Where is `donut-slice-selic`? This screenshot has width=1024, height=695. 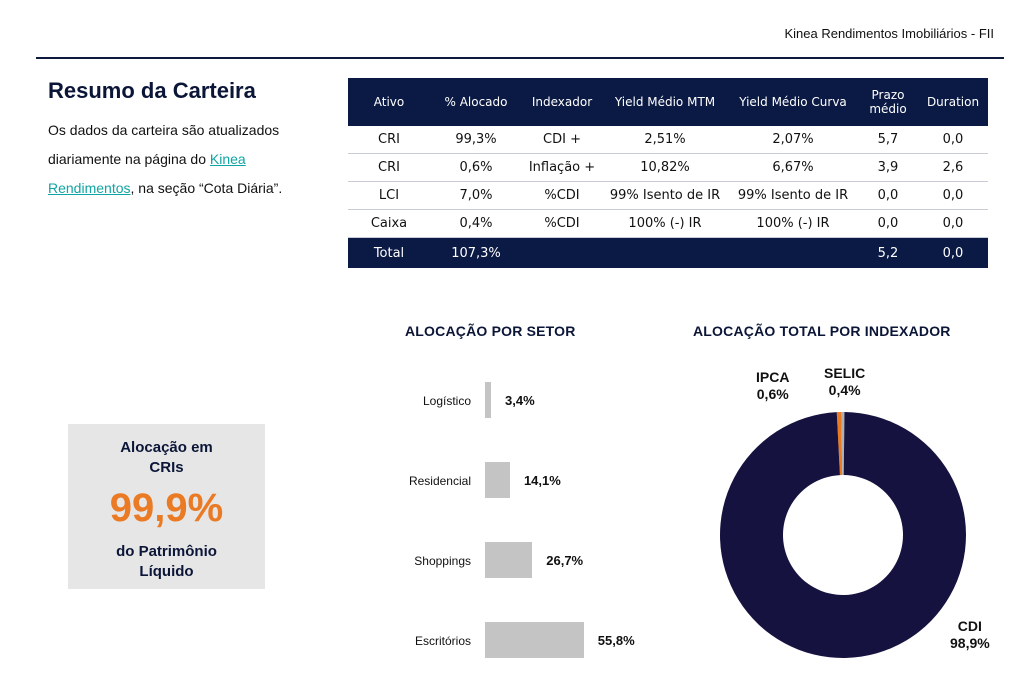 donut-slice-selic is located at coordinates (843, 444).